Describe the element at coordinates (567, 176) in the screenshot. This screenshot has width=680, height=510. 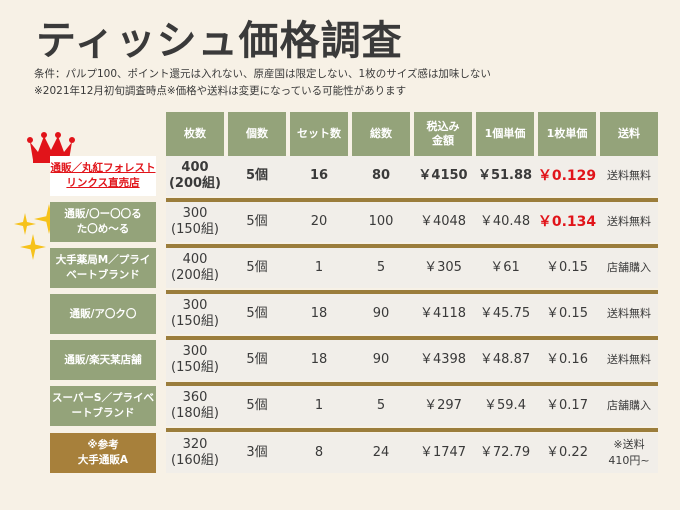
I see `table-cell: ￥0.129` at that location.